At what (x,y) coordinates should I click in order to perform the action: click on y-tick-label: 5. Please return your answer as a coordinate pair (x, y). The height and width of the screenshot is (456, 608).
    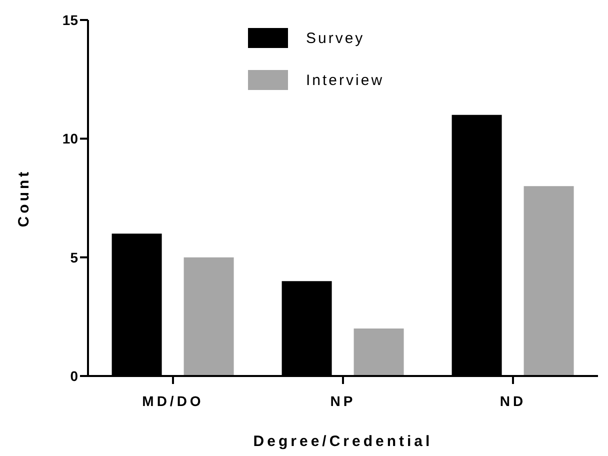
    Looking at the image, I should click on (74, 257).